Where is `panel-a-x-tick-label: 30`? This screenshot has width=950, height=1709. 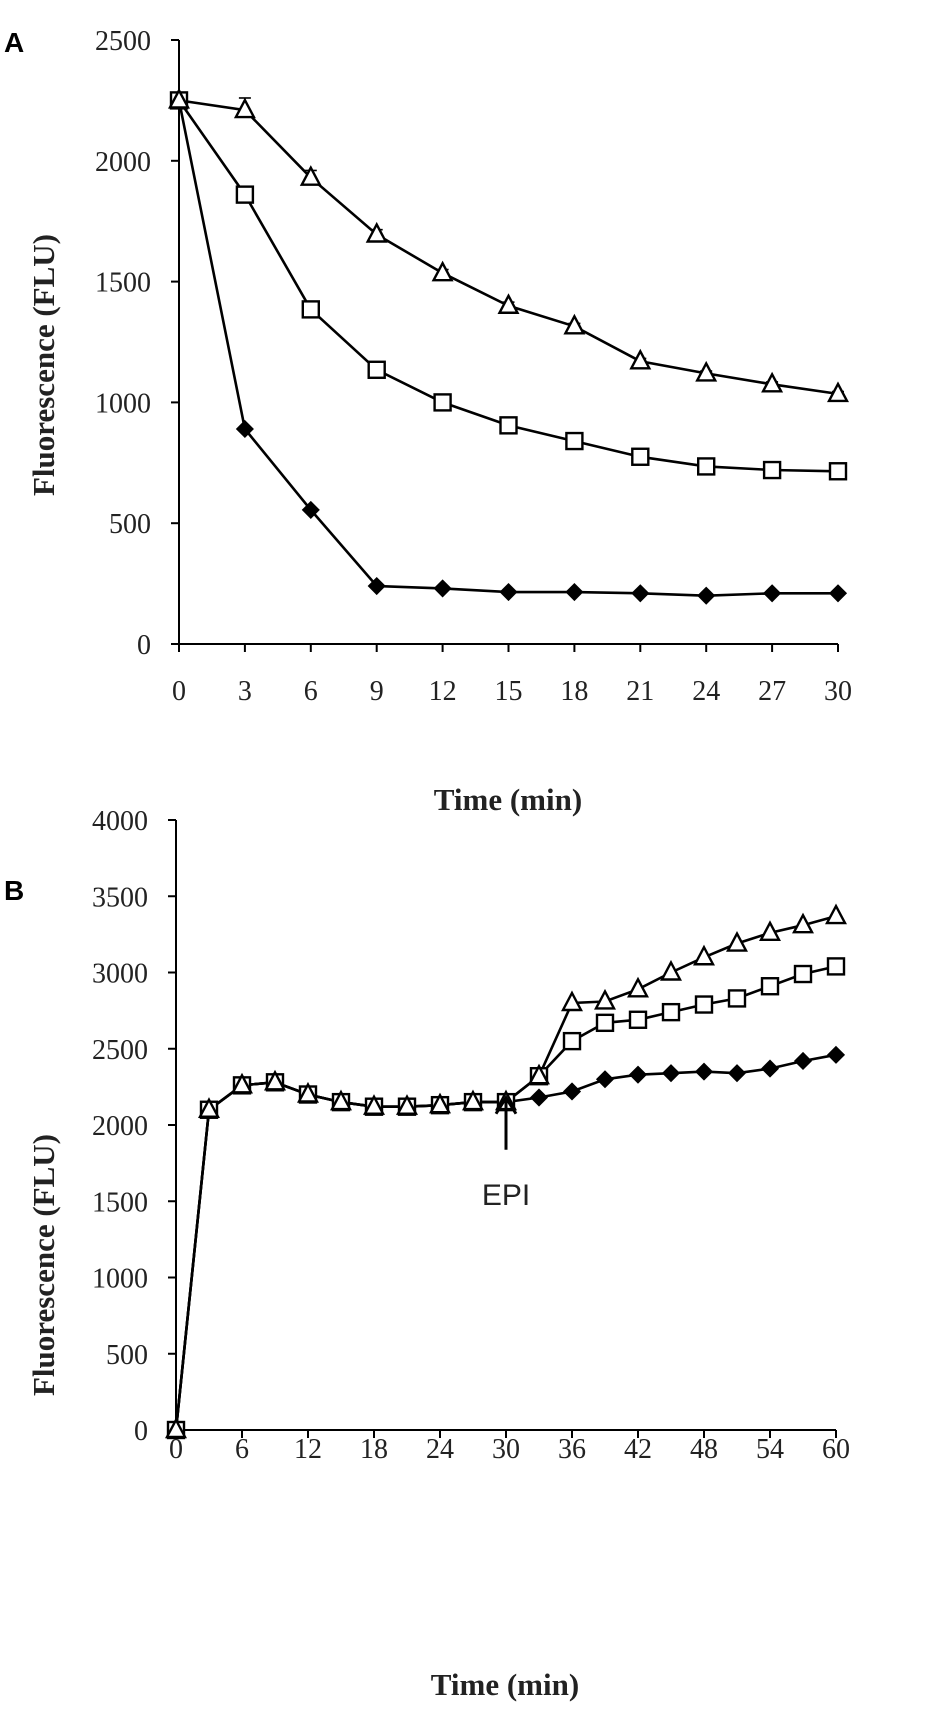
panel-a-x-tick-label: 30 is located at coordinates (838, 691).